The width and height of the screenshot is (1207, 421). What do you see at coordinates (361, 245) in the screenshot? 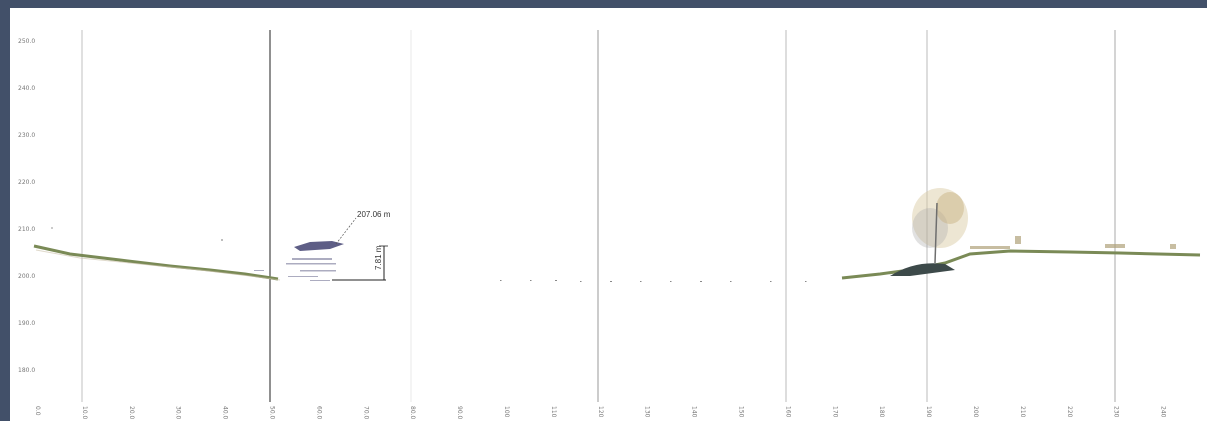
I see `measurement-annotation: 207.06 m 7.81 m` at bounding box center [361, 245].